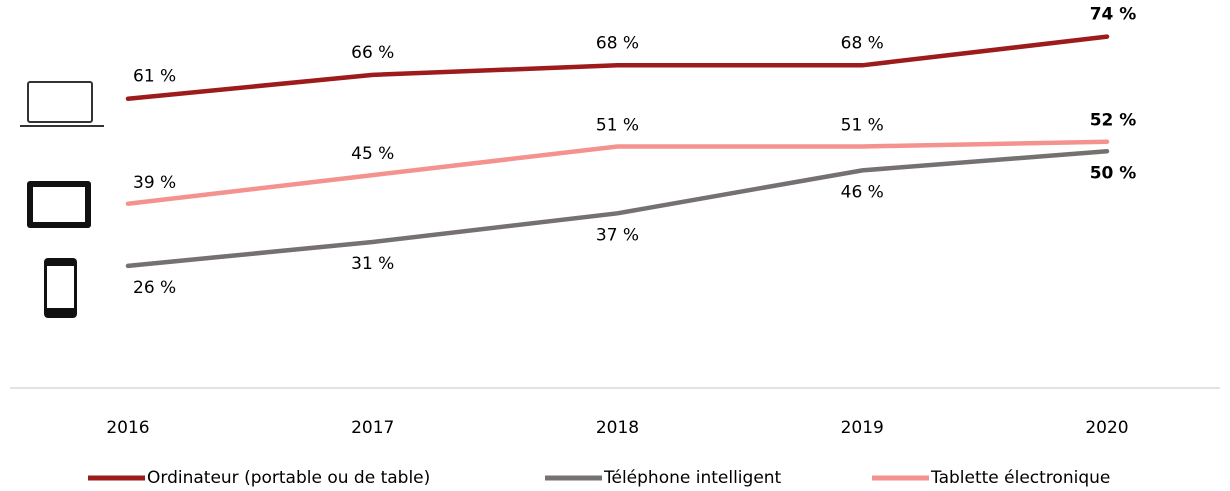 This screenshot has height=491, width=1230. What do you see at coordinates (372, 154) in the screenshot?
I see `data-label: 45 %` at bounding box center [372, 154].